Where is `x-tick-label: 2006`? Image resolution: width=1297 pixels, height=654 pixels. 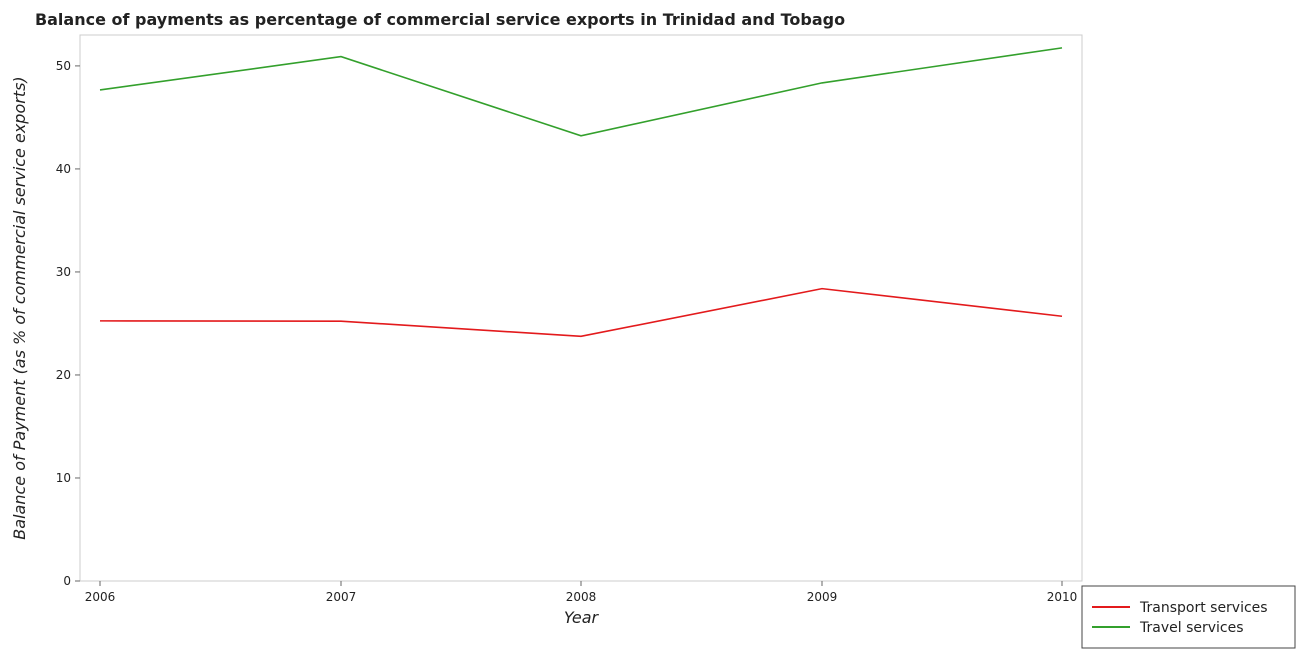
x-tick-label: 2006 is located at coordinates (100, 597).